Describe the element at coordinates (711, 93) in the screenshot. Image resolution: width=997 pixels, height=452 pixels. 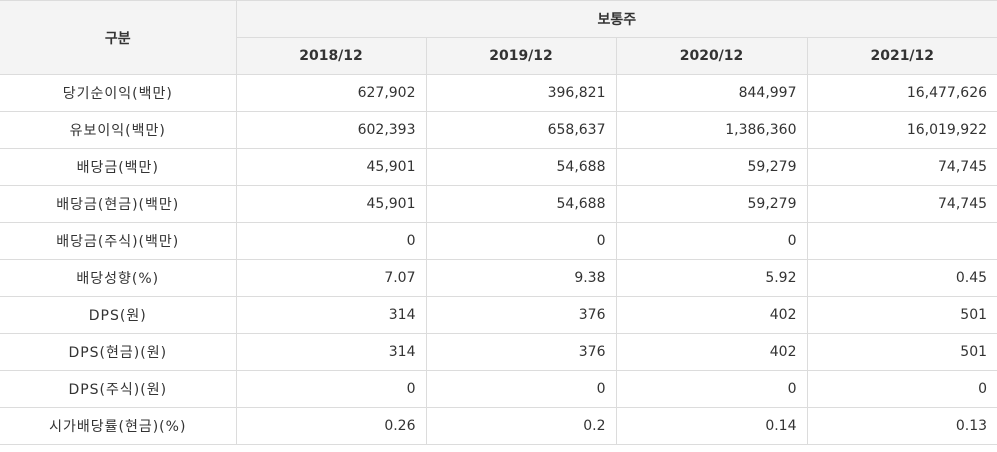
I see `cell-value: 844,997` at that location.